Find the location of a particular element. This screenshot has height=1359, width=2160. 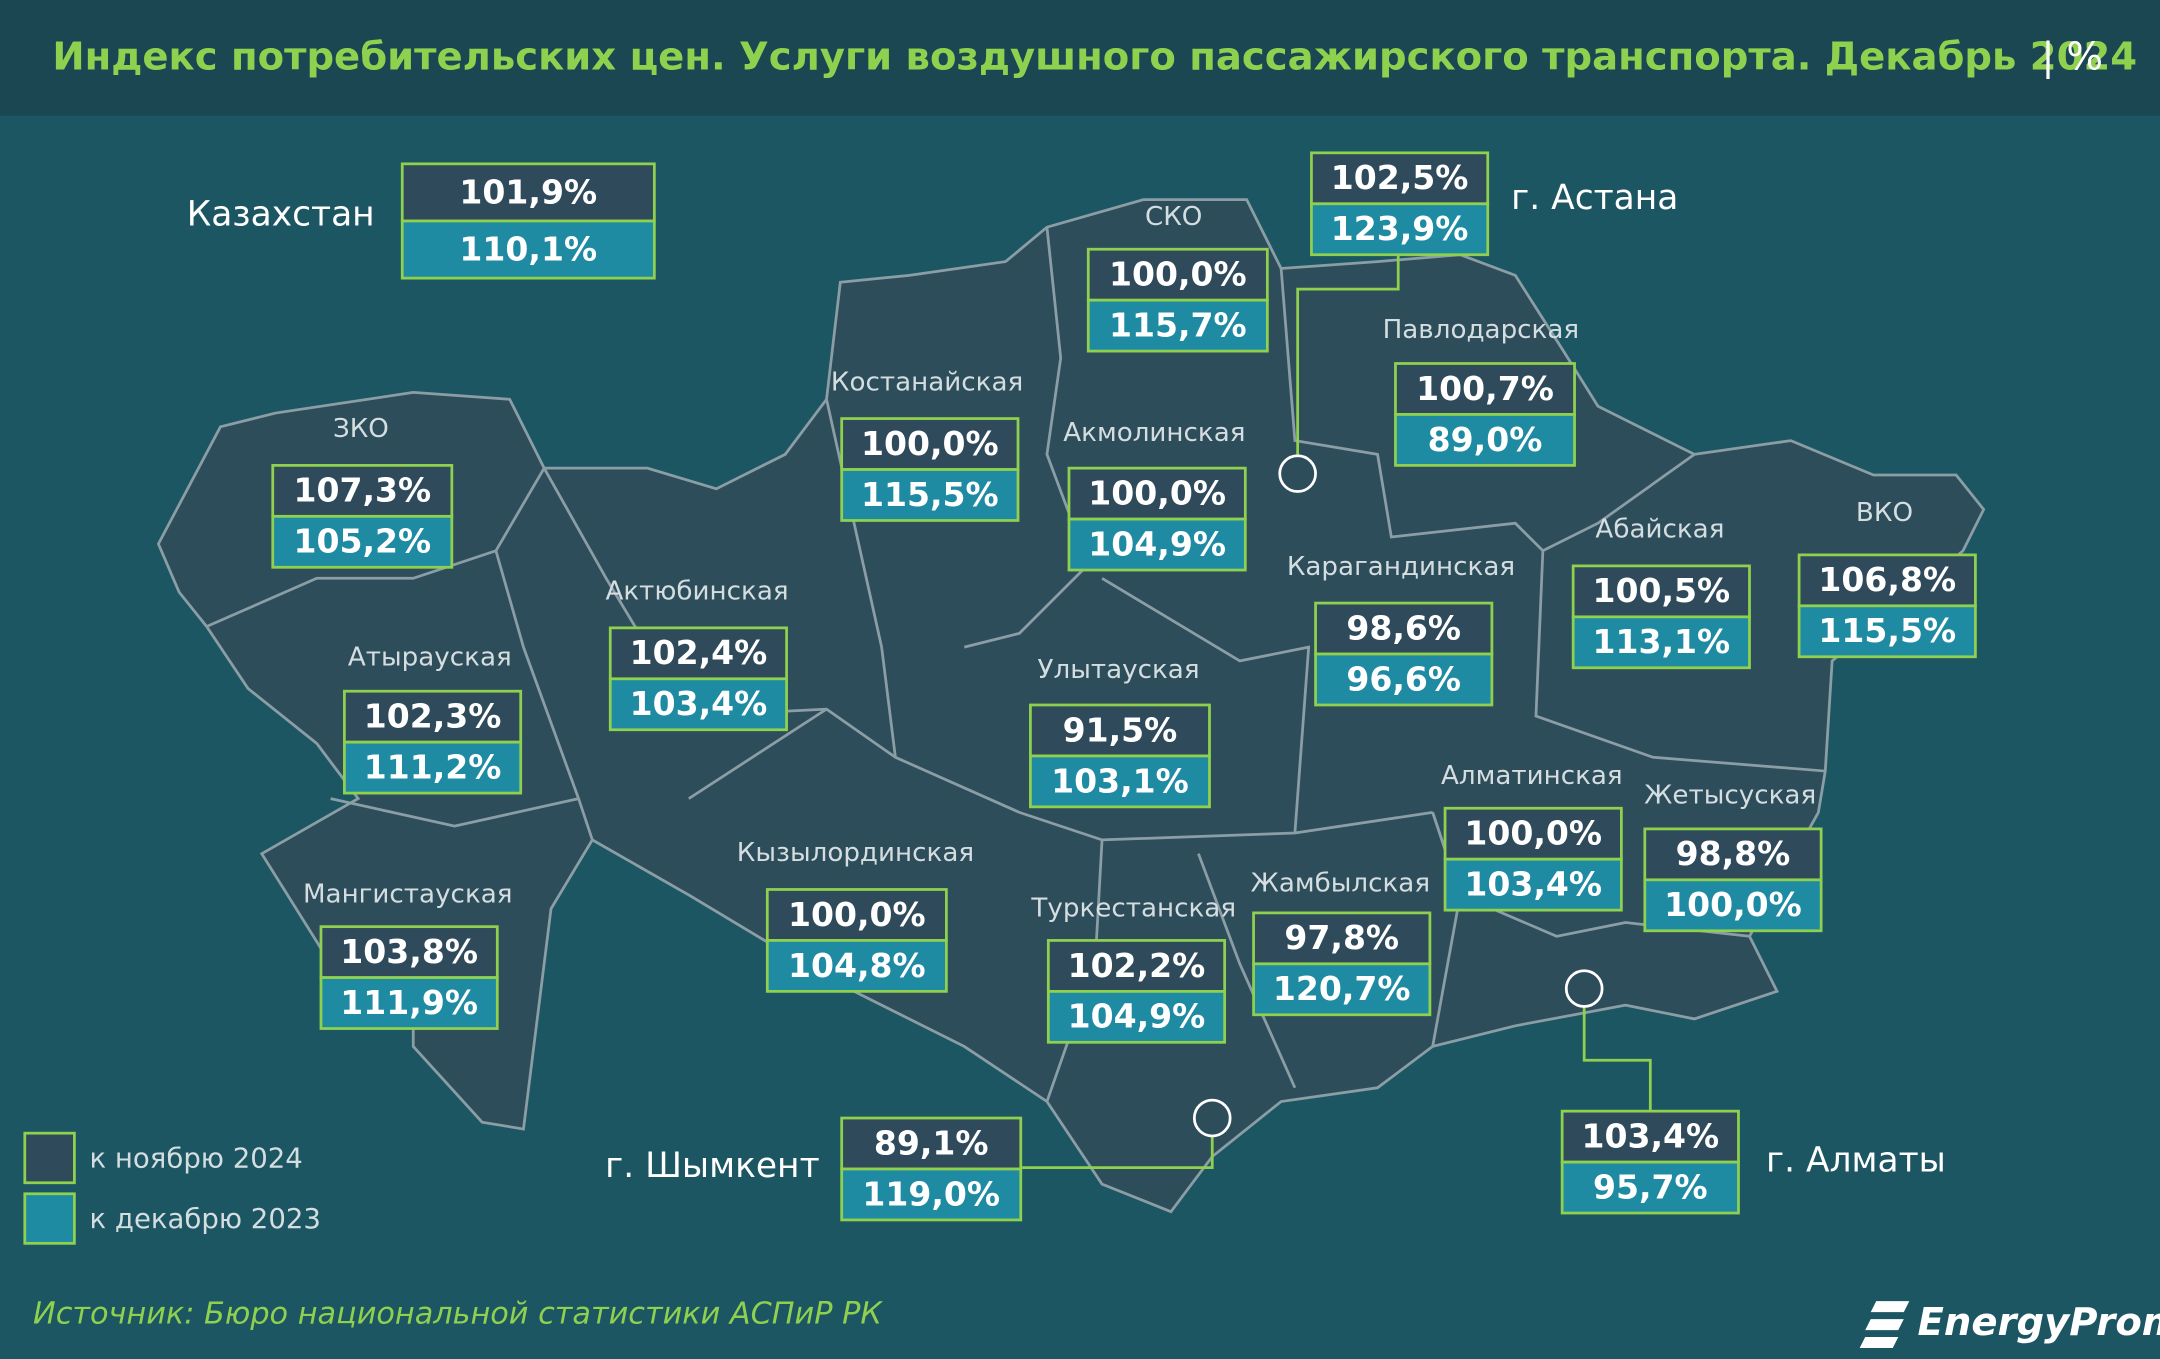

region: ВКО 106,8% 115,5% is located at coordinates (1887, 578).